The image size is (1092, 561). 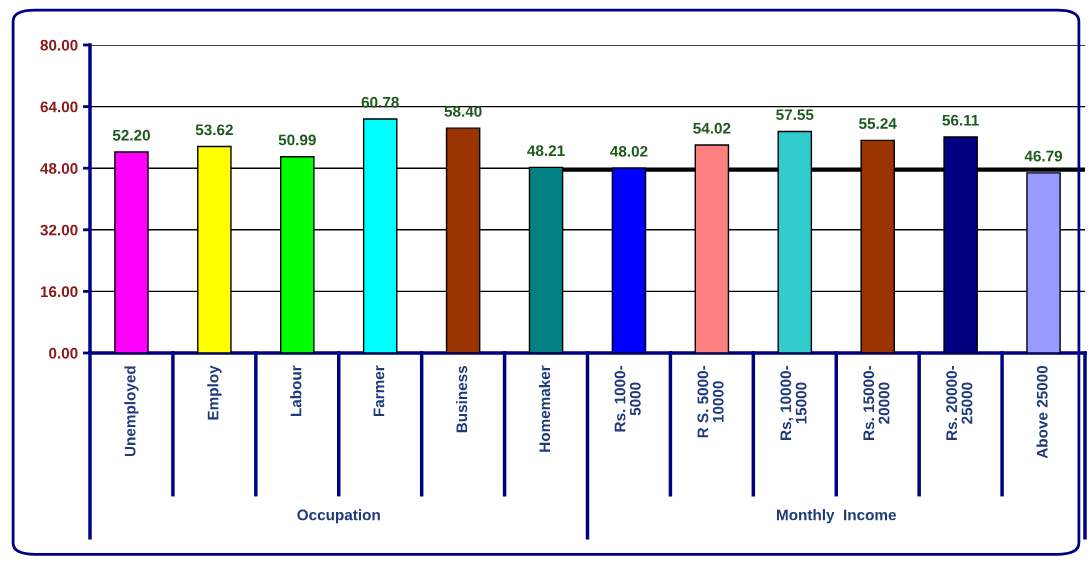 I want to click on text: Monthly Income, so click(x=836, y=516).